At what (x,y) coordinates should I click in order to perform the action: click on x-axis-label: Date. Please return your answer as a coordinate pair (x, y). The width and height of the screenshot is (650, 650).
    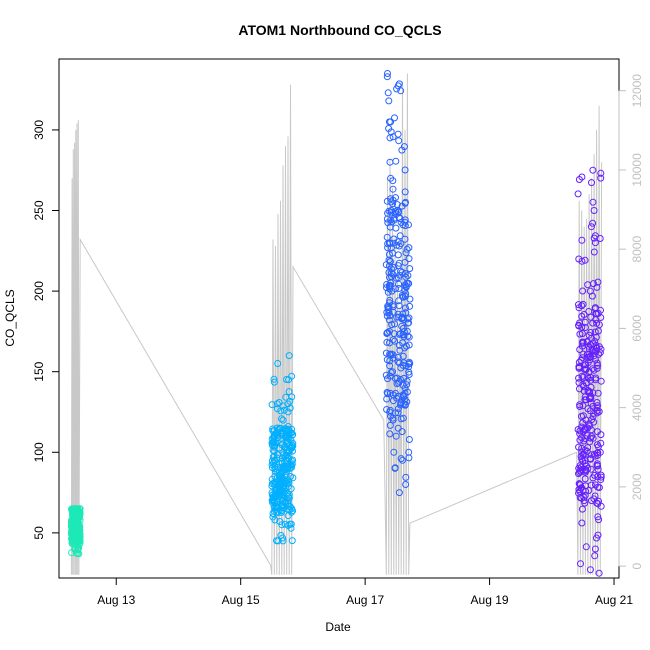
    Looking at the image, I should click on (338, 627).